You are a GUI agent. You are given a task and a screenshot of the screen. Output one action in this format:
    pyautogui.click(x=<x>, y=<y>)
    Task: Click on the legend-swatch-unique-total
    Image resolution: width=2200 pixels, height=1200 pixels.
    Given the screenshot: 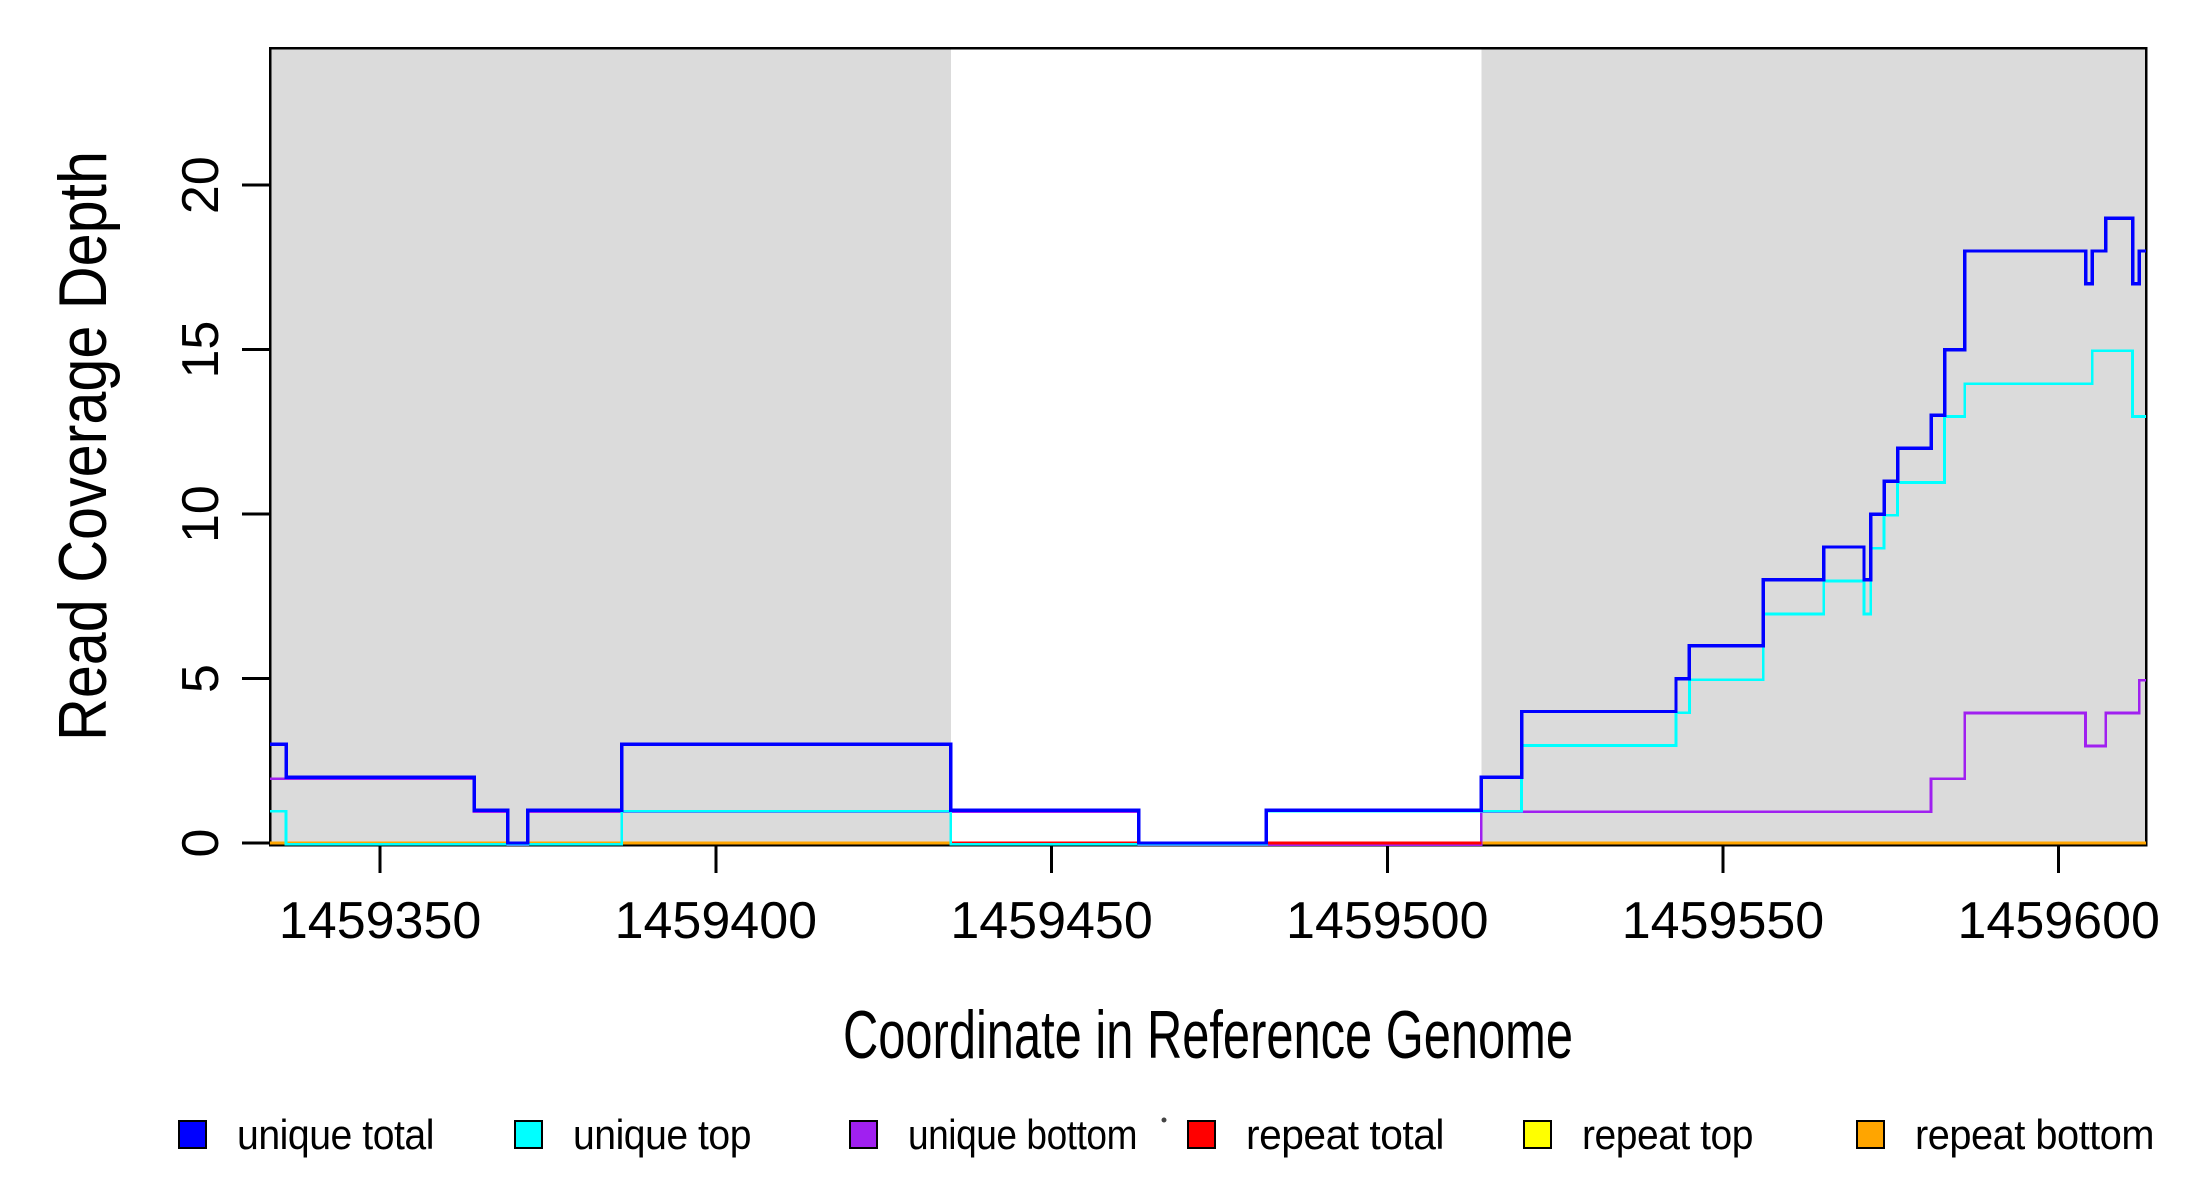 What is the action you would take?
    pyautogui.click(x=192, y=1134)
    